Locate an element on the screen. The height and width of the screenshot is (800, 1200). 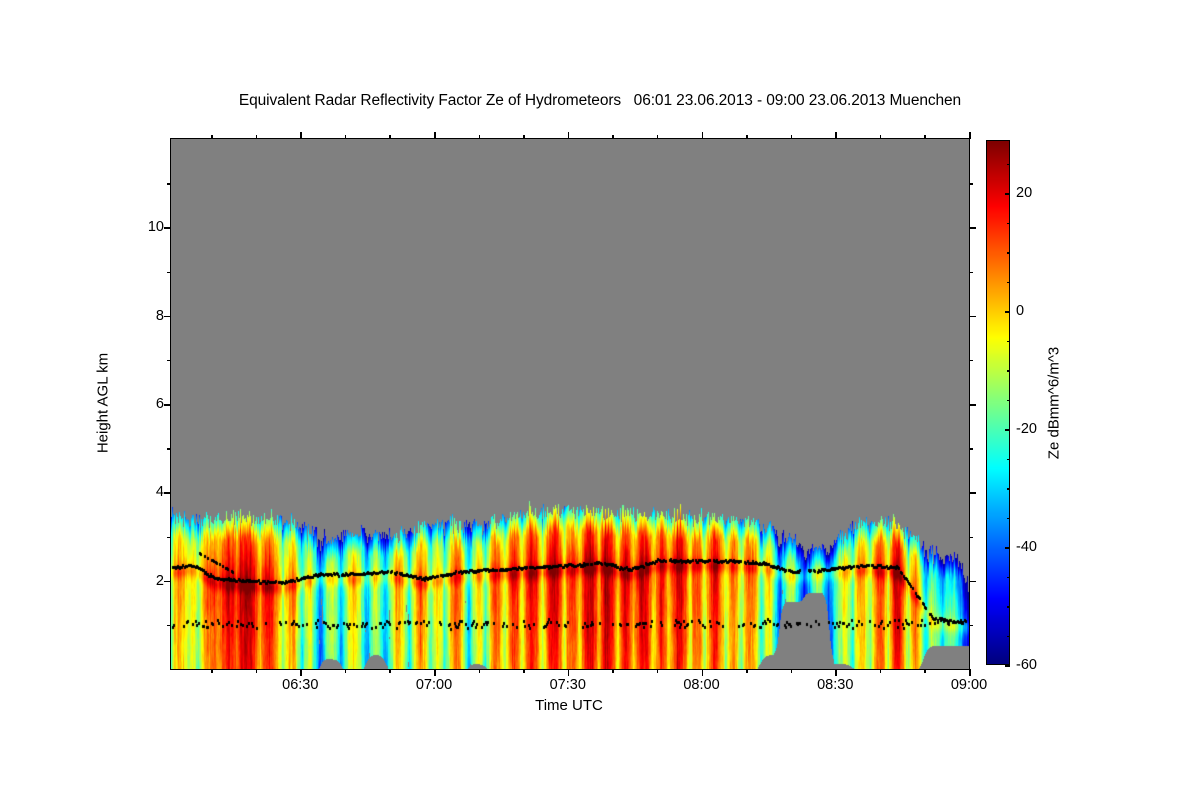
y-tick-label: 6 is located at coordinates (159, 404).